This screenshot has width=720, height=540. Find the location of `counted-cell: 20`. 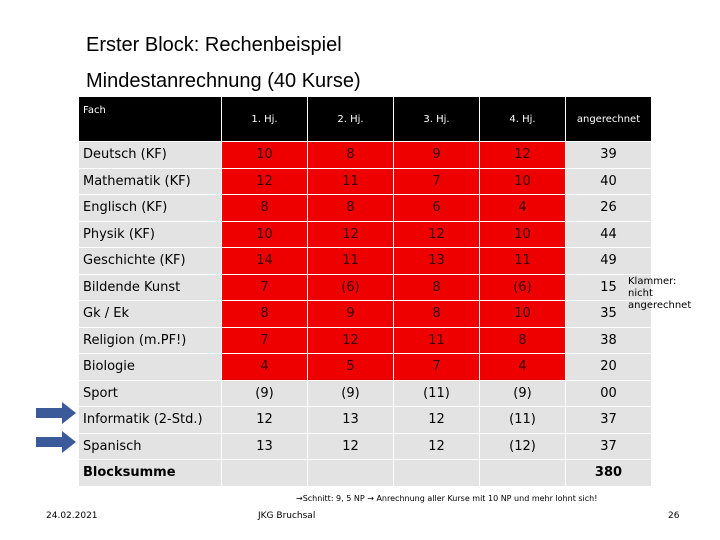

counted-cell: 20 is located at coordinates (608, 367).